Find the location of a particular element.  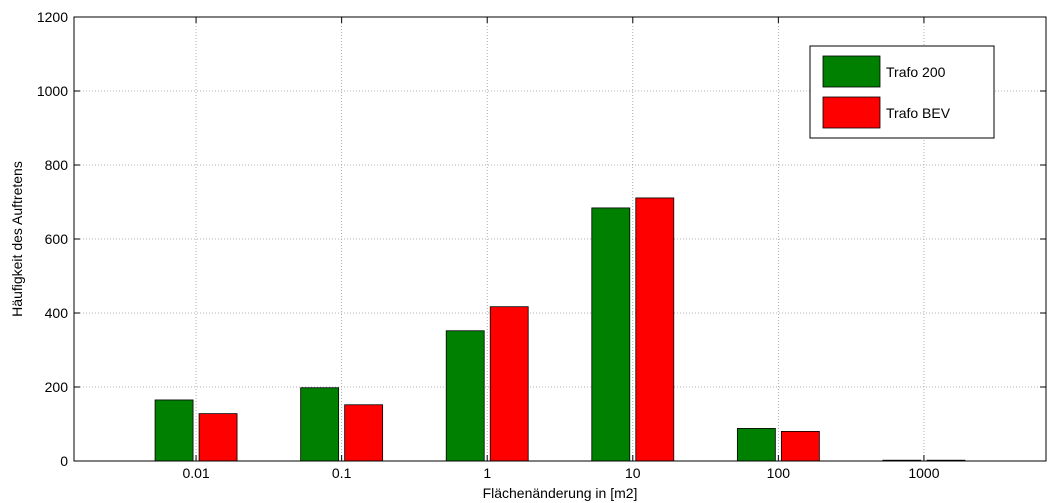

legend: Trafo 200 Trafo BEV is located at coordinates (902, 92).